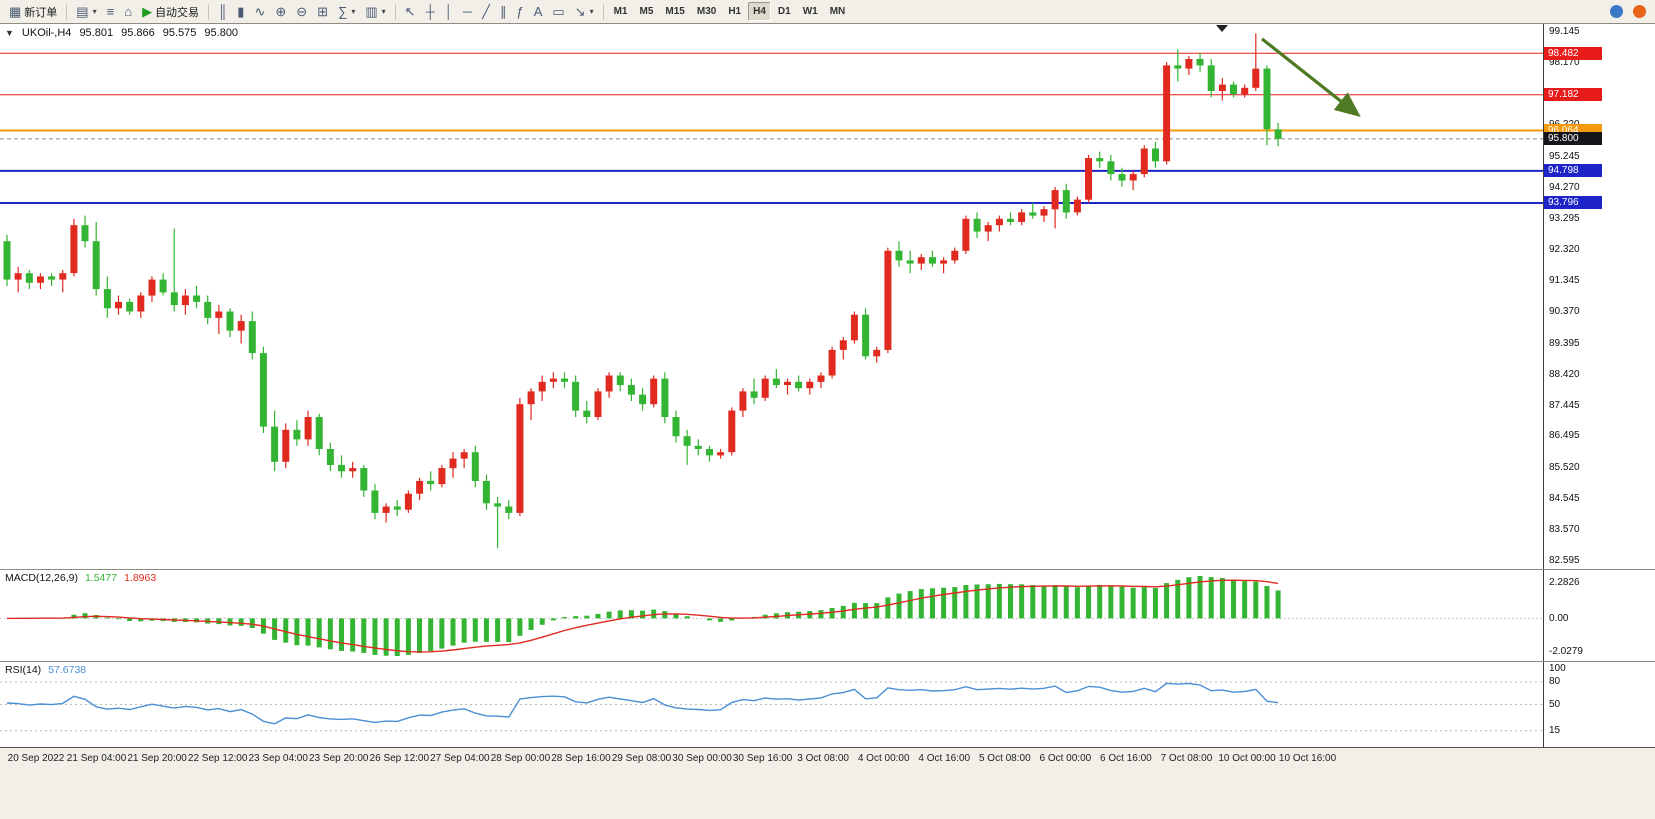 Image resolution: width=1655 pixels, height=819 pixels. What do you see at coordinates (1065, 758) in the screenshot?
I see `time-axis-label: 6 Oct 00:00` at bounding box center [1065, 758].